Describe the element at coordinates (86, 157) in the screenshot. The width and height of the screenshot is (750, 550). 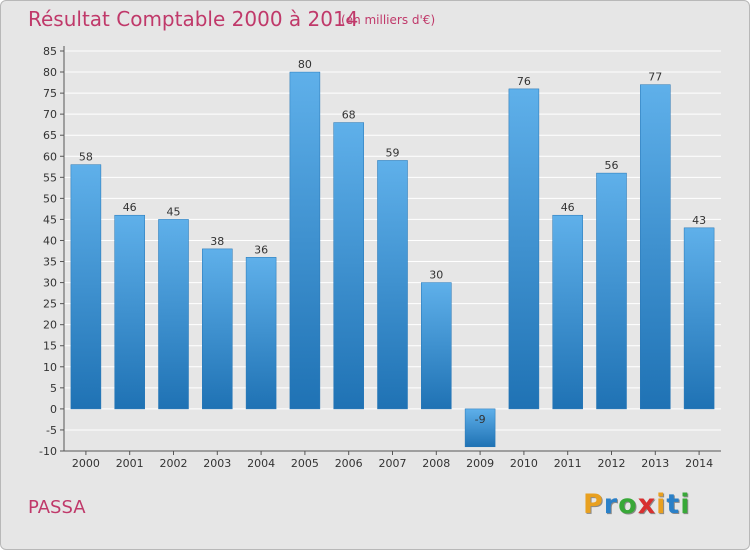
I see `data-label: 58` at that location.